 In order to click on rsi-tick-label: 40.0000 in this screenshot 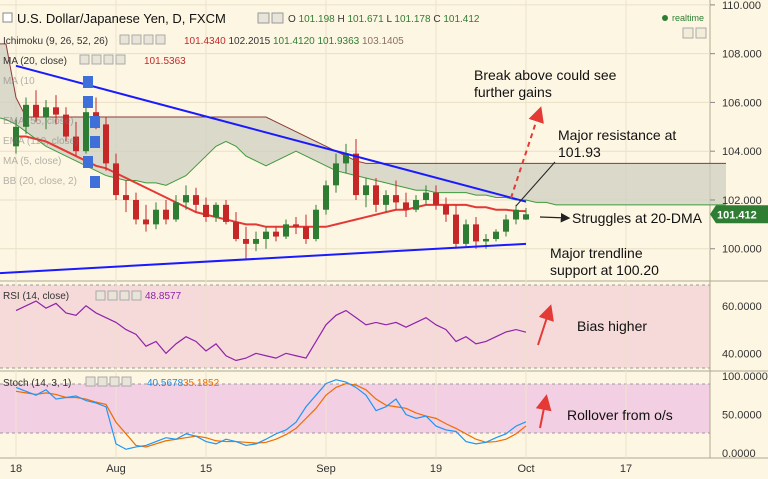, I will do `click(742, 354)`.